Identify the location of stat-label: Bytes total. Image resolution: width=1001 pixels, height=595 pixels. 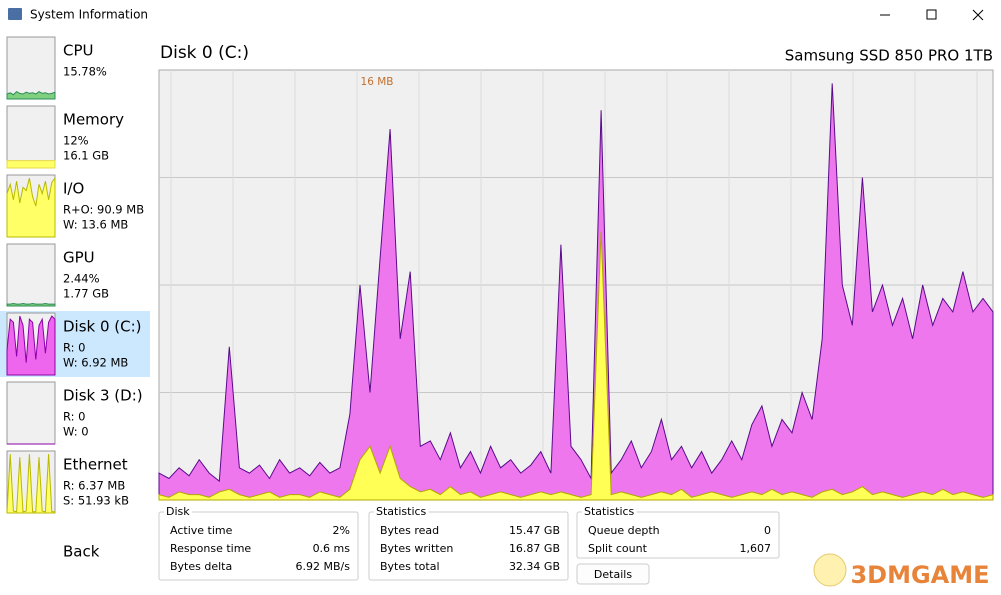
(410, 566).